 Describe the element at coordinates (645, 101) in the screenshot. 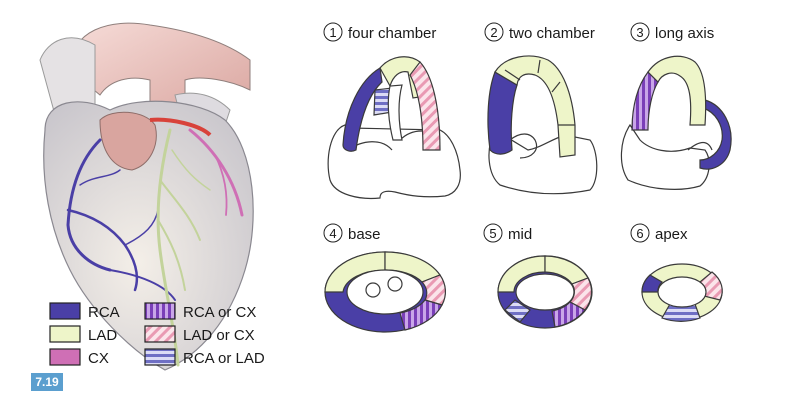

I see `long-axis-rcacx-wall` at that location.